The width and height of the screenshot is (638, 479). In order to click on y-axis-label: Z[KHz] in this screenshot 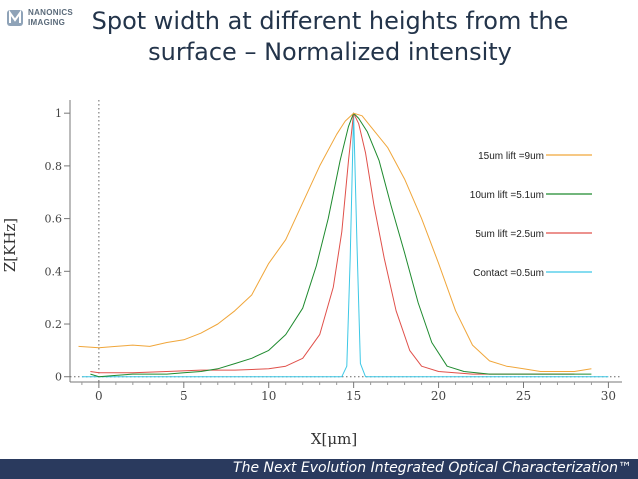, I will do `click(10, 245)`.